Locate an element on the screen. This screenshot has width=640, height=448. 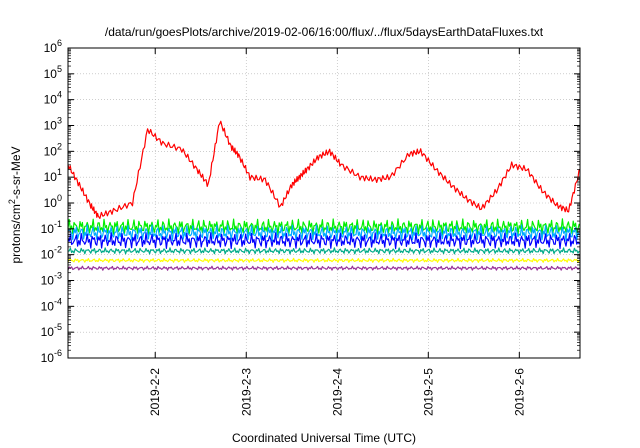
y-tick-label: 10⁻³ is located at coordinates (51, 279).